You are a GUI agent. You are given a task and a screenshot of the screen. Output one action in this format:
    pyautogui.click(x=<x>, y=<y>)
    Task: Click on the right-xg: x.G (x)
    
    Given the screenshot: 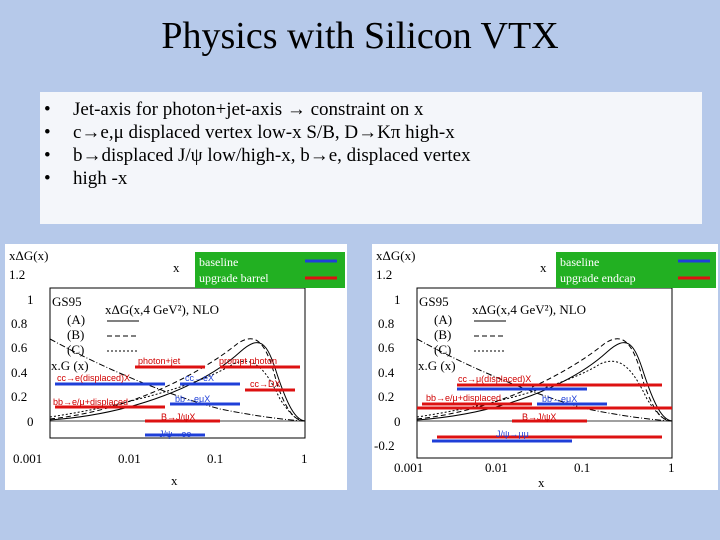 What is the action you would take?
    pyautogui.click(x=437, y=365)
    